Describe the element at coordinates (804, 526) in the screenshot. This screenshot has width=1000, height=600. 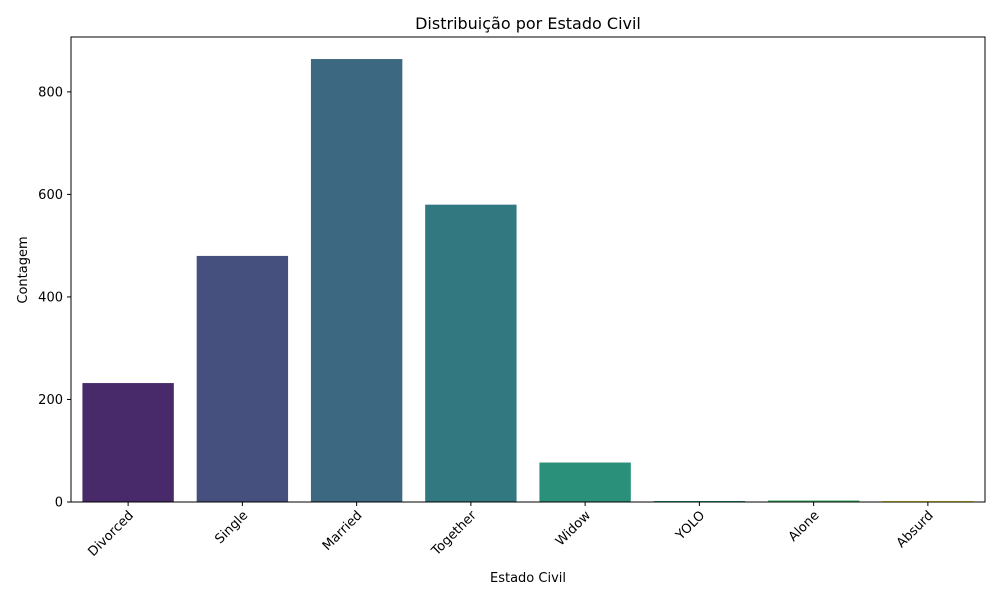
I see `x-tick-label: Alone` at that location.